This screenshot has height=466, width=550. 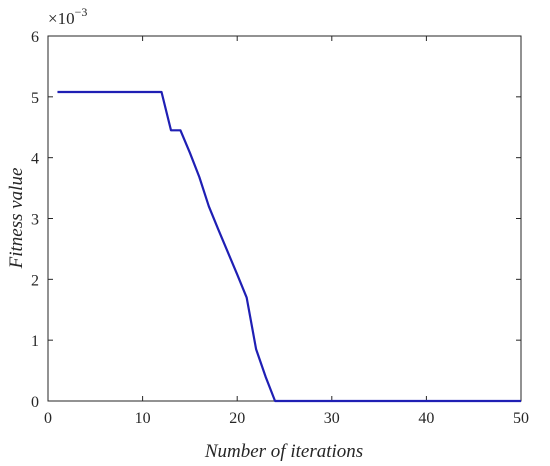 I want to click on y-multiplier-exponent: −3, so click(x=81, y=12).